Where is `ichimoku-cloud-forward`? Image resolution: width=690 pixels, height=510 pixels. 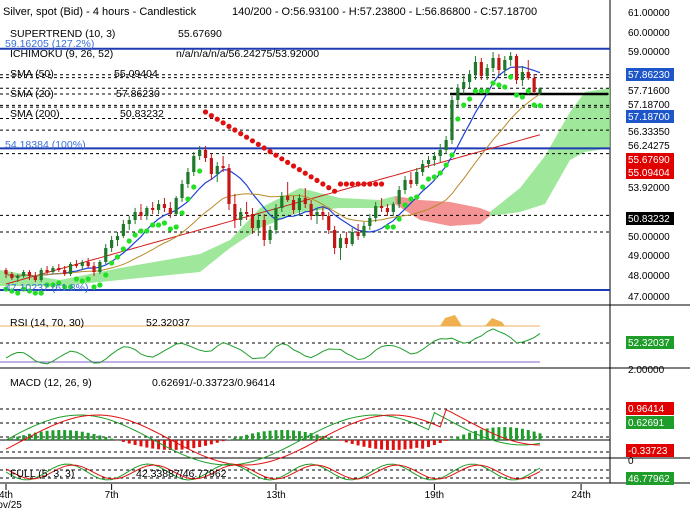 ichimoku-cloud-forward is located at coordinates (550, 152).